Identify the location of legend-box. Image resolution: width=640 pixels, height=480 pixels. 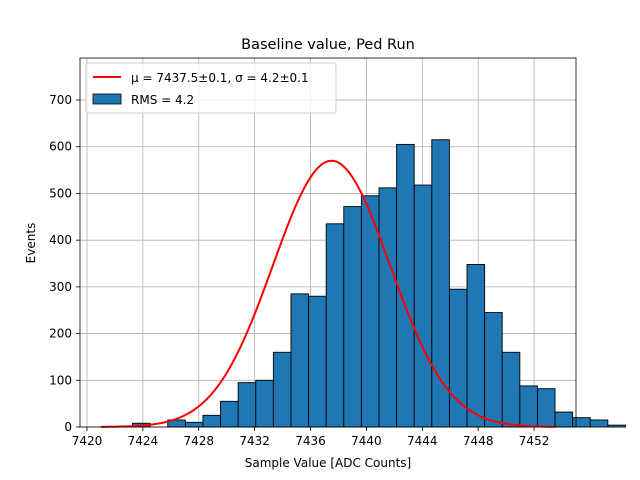
(211, 88).